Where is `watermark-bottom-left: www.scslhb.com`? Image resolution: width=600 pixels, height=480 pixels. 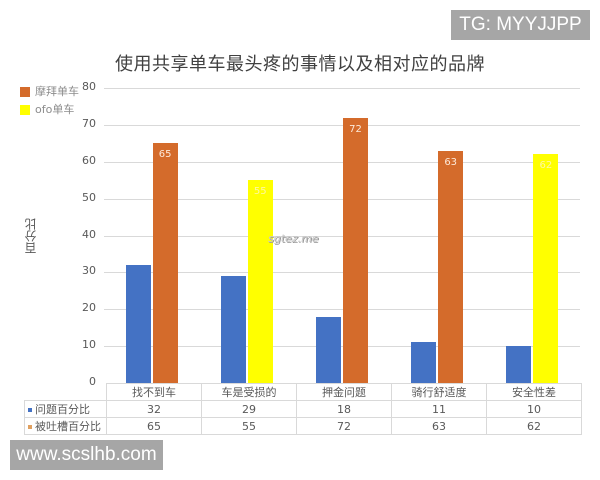
watermark-bottom-left: www.scslhb.com is located at coordinates (86, 455).